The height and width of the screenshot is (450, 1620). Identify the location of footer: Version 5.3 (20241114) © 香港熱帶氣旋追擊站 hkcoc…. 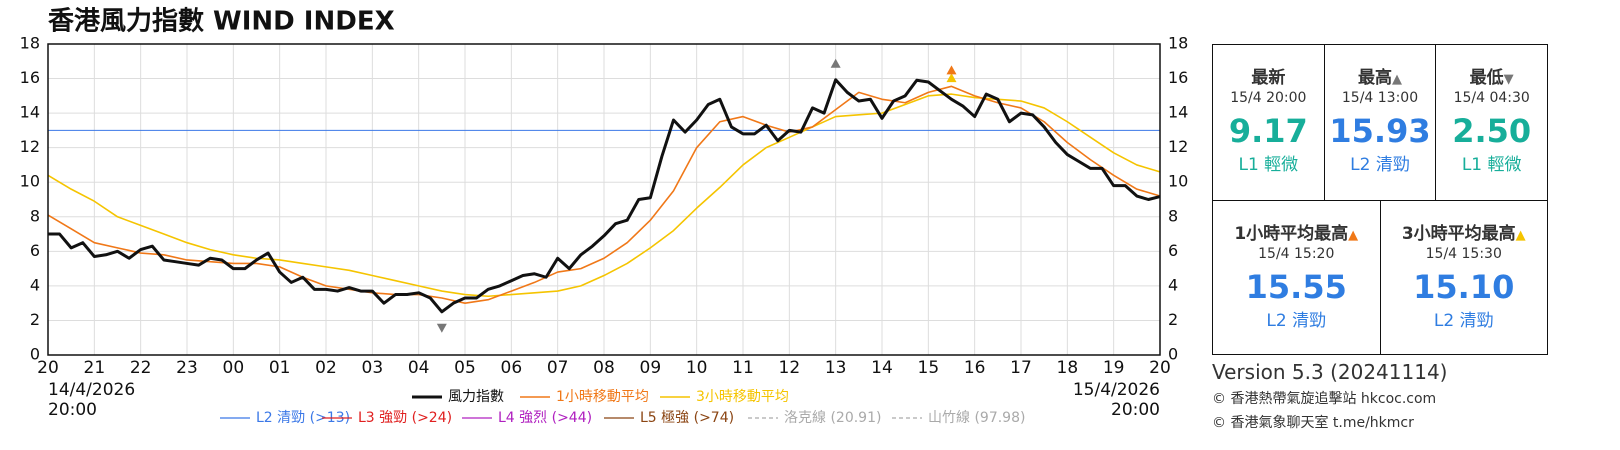
(1329, 396).